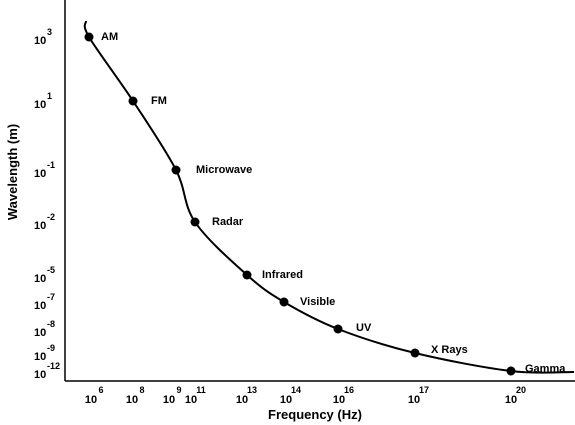 Image resolution: width=575 pixels, height=425 pixels. I want to click on data-point-visible, so click(284, 302).